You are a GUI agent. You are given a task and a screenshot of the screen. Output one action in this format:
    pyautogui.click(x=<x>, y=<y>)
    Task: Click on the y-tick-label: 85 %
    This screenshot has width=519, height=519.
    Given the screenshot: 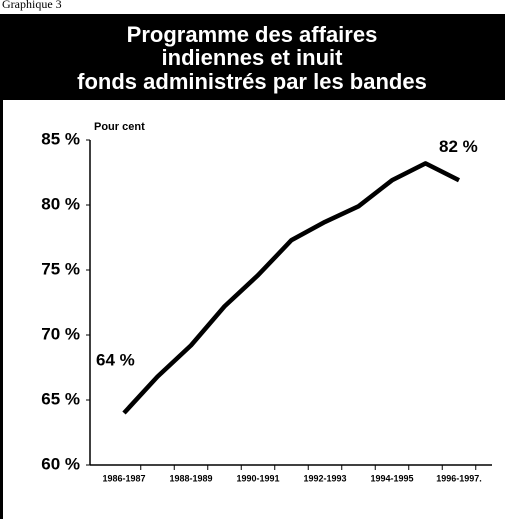 What is the action you would take?
    pyautogui.click(x=60, y=138)
    